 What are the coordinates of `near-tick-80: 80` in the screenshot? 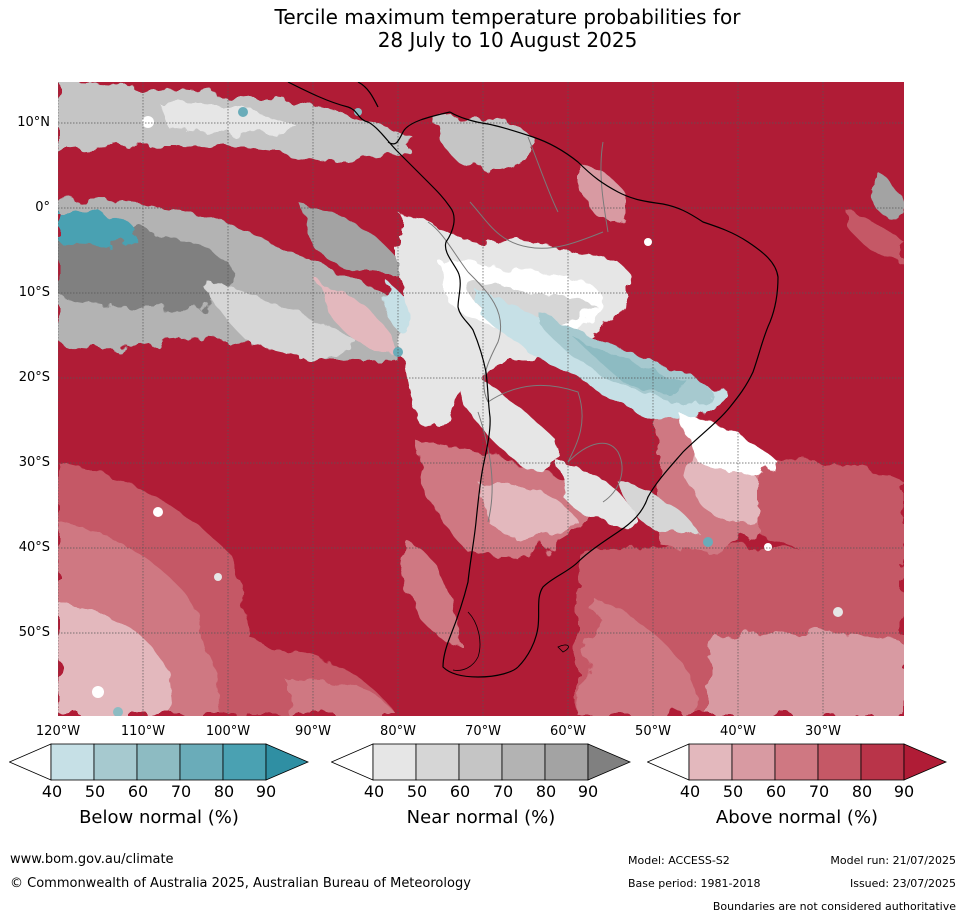 It's located at (546, 791).